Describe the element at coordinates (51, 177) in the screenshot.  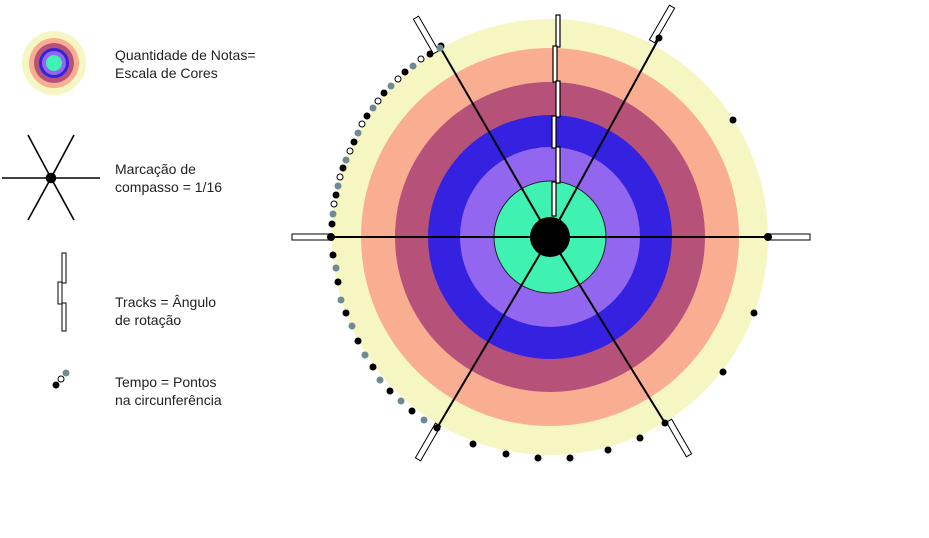
I see `six-spoke-star-icon` at that location.